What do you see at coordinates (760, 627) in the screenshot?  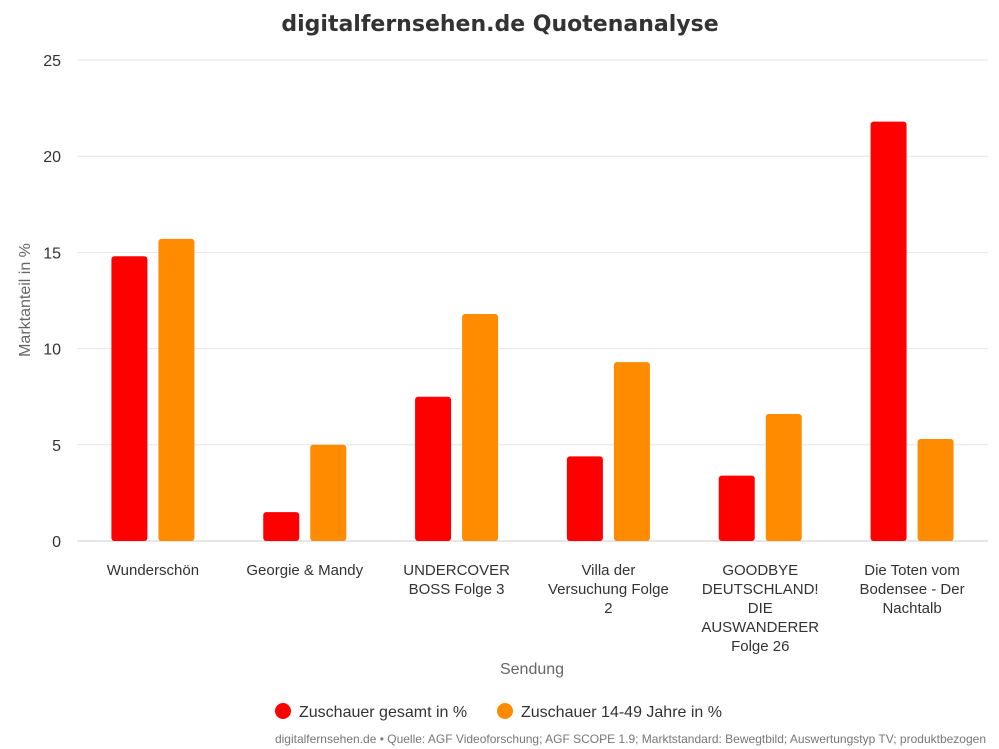 I see `x-category-line: AUSWANDERER` at bounding box center [760, 627].